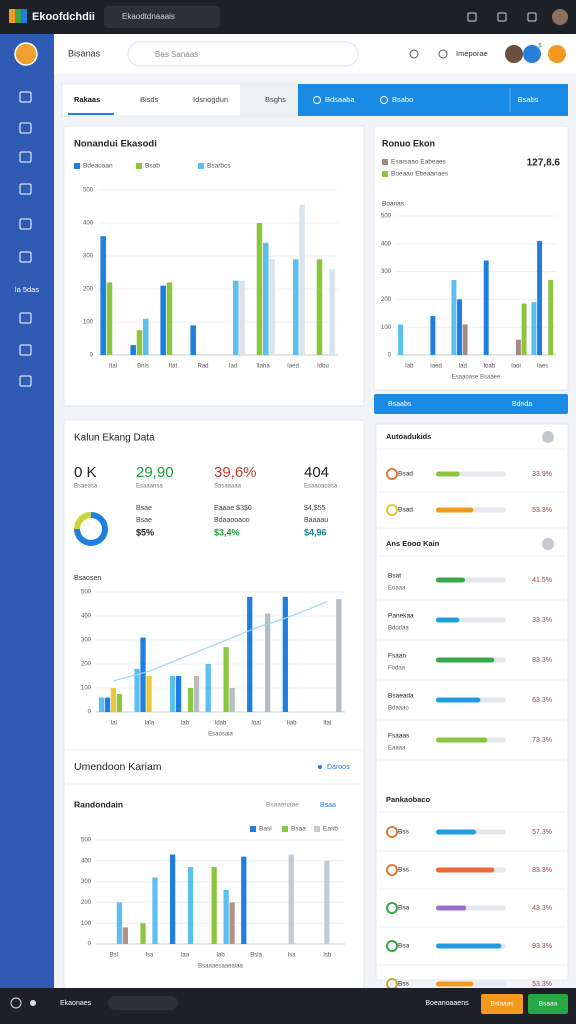 The image size is (576, 1024). What do you see at coordinates (398, 629) in the screenshot?
I see `list-sub: Bdodaa` at bounding box center [398, 629].